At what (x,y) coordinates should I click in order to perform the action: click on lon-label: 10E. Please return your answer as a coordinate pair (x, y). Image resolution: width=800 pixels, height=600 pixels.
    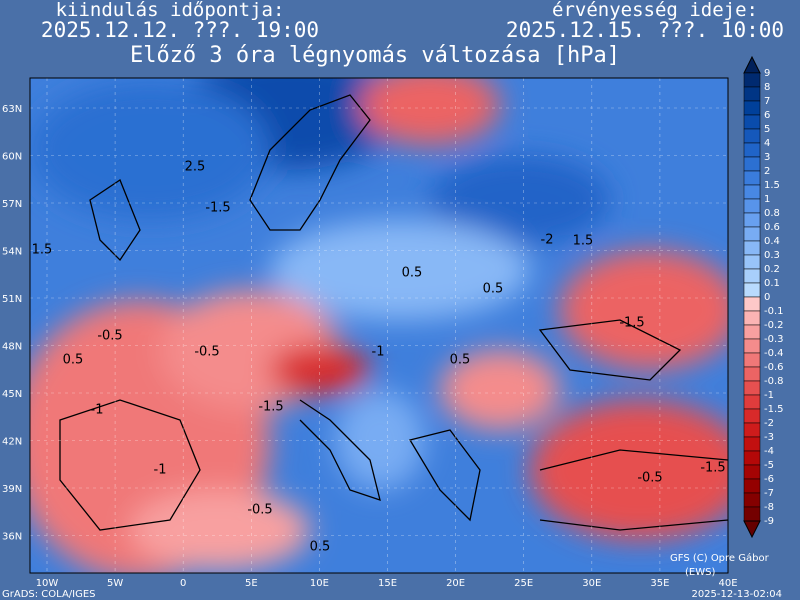
    Looking at the image, I should click on (319, 583).